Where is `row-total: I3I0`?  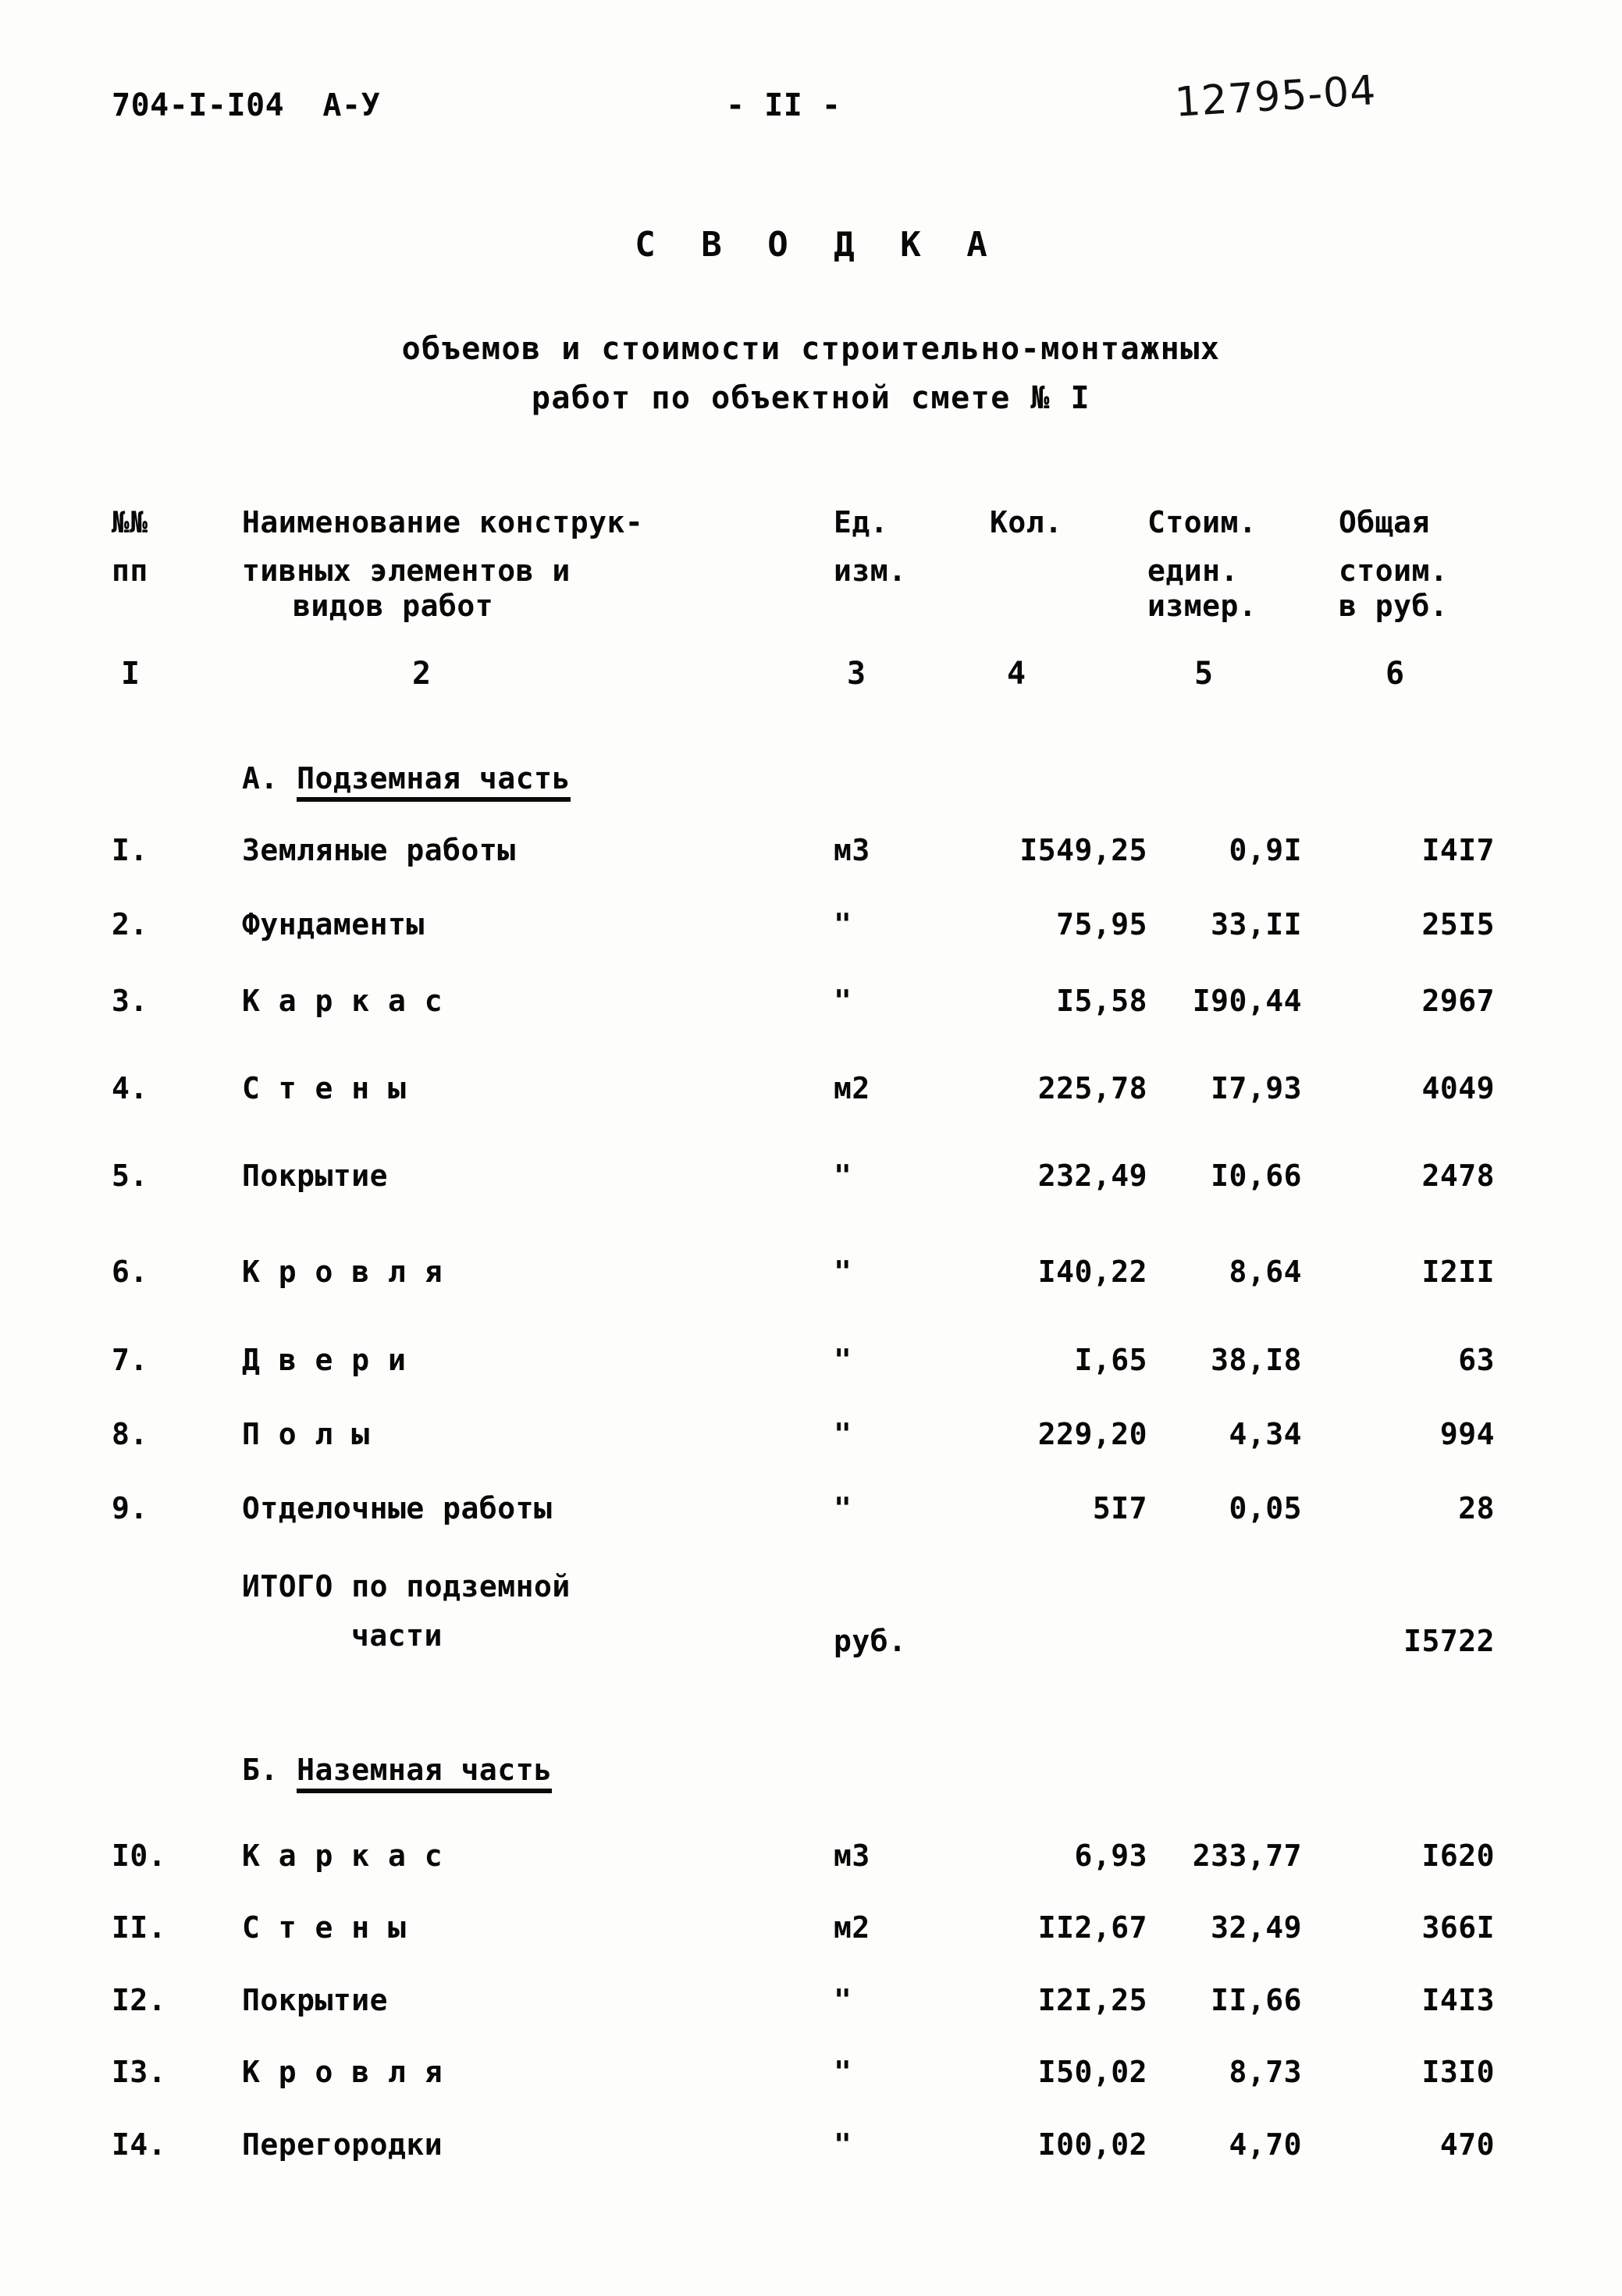 row-total: I3I0 is located at coordinates (1458, 2072).